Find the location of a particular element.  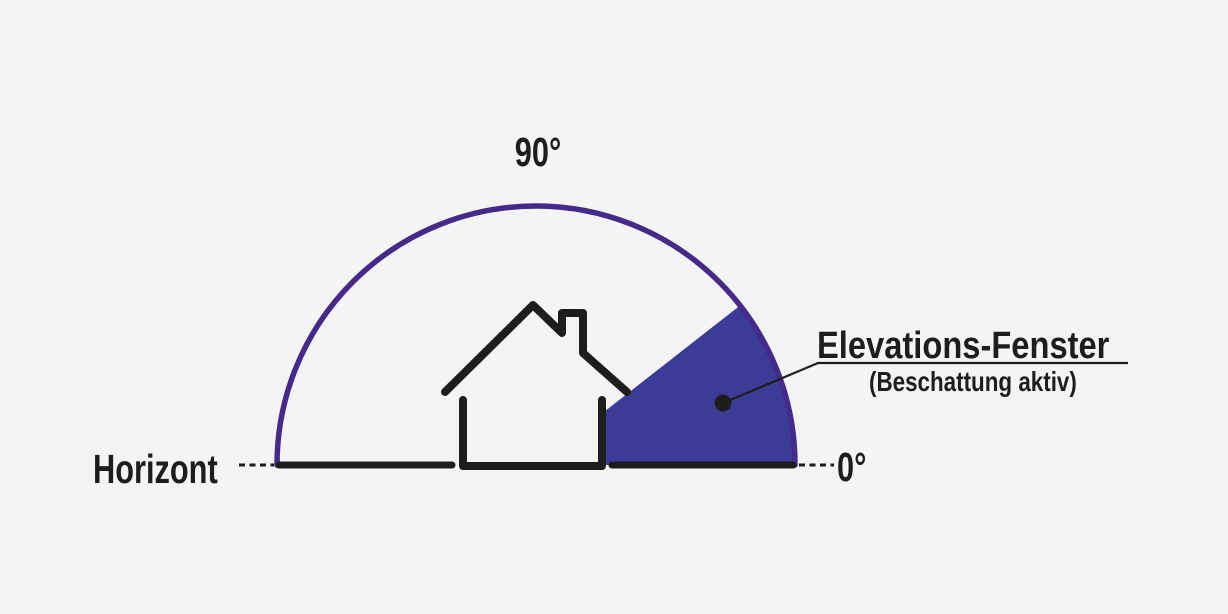

house-walls-outline is located at coordinates (532, 433).